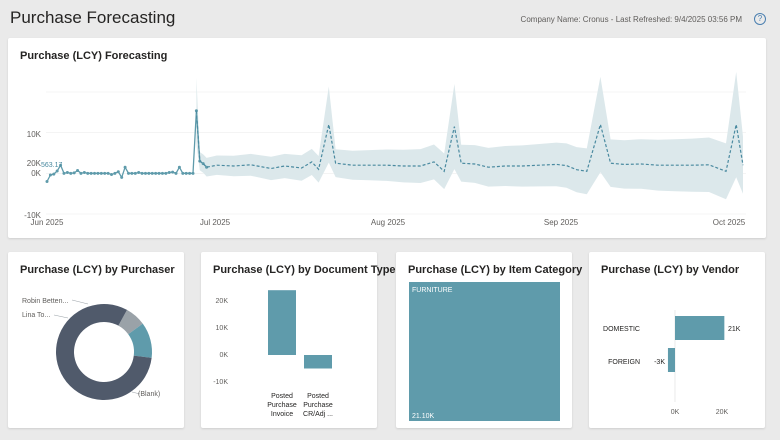  Describe the element at coordinates (561, 222) in the screenshot. I see `x-tick-label: Sep 2025` at that location.